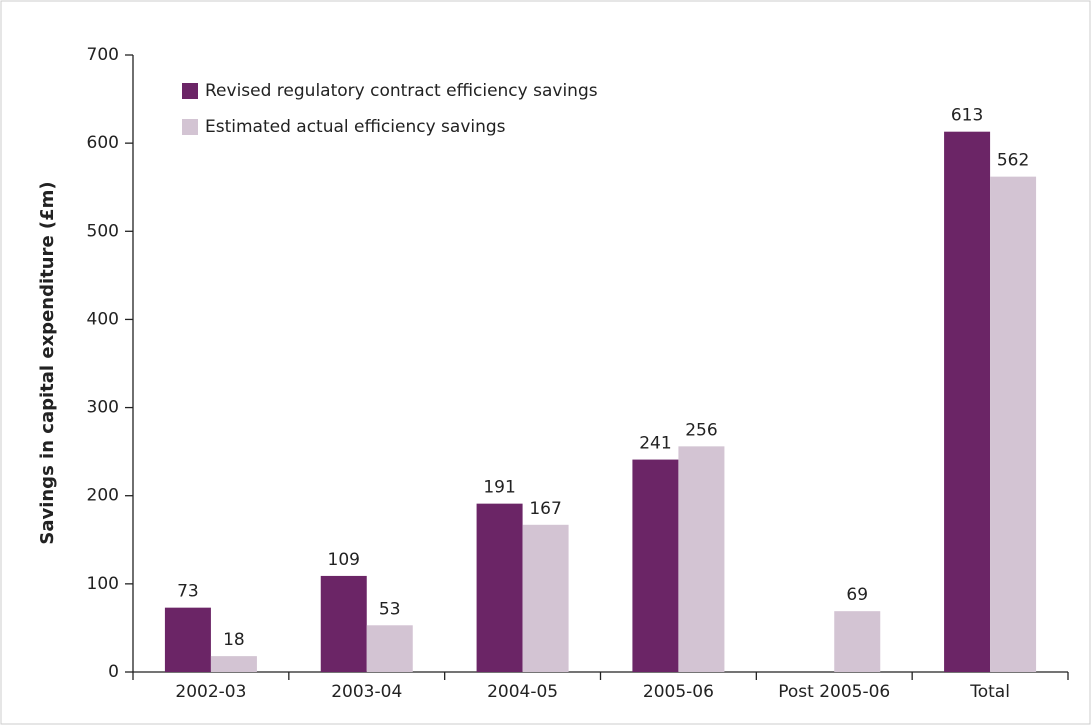 Image resolution: width=1092 pixels, height=726 pixels. I want to click on data-label: 167, so click(545, 509).